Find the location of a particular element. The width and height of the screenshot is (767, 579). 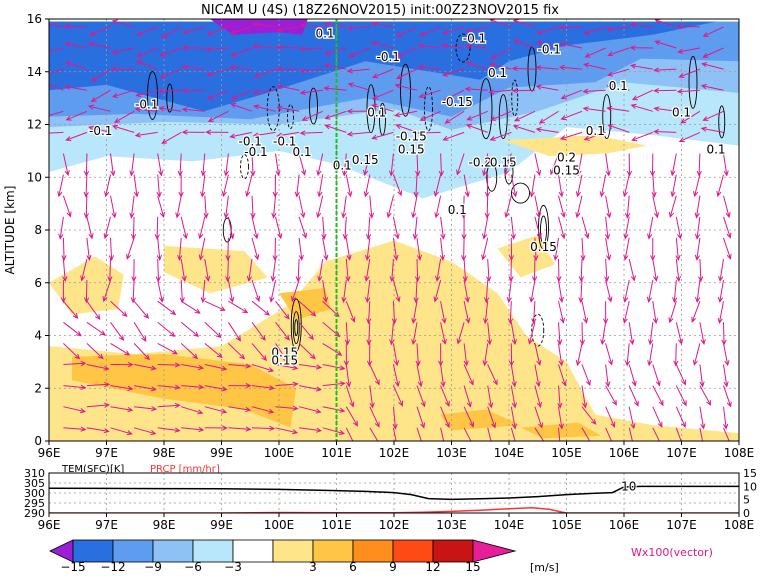

x-tick-label: 98E is located at coordinates (164, 453).